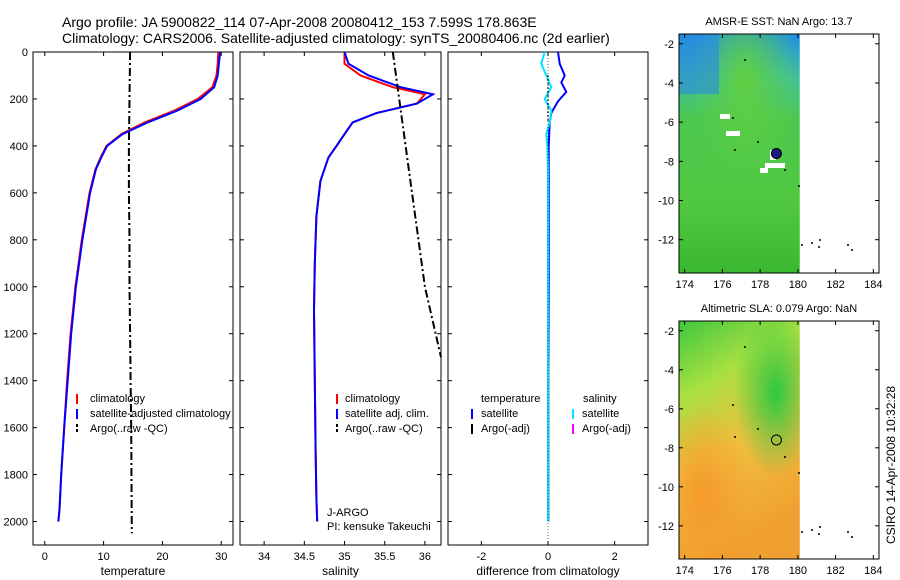 The height and width of the screenshot is (580, 900). What do you see at coordinates (739, 440) in the screenshot?
I see `sla-field-overlay2` at bounding box center [739, 440].